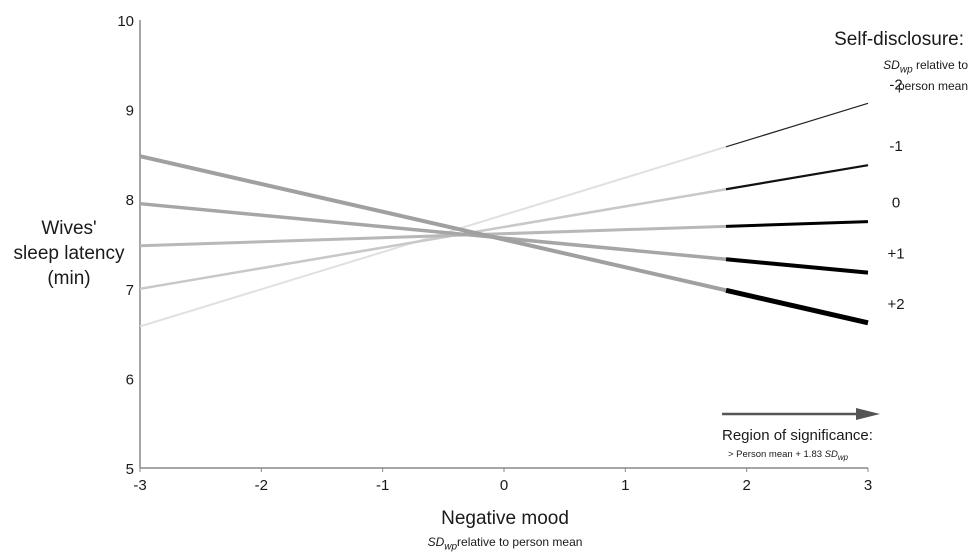  What do you see at coordinates (906, 70) in the screenshot?
I see `legend-sub-subscript: wp` at bounding box center [906, 70].